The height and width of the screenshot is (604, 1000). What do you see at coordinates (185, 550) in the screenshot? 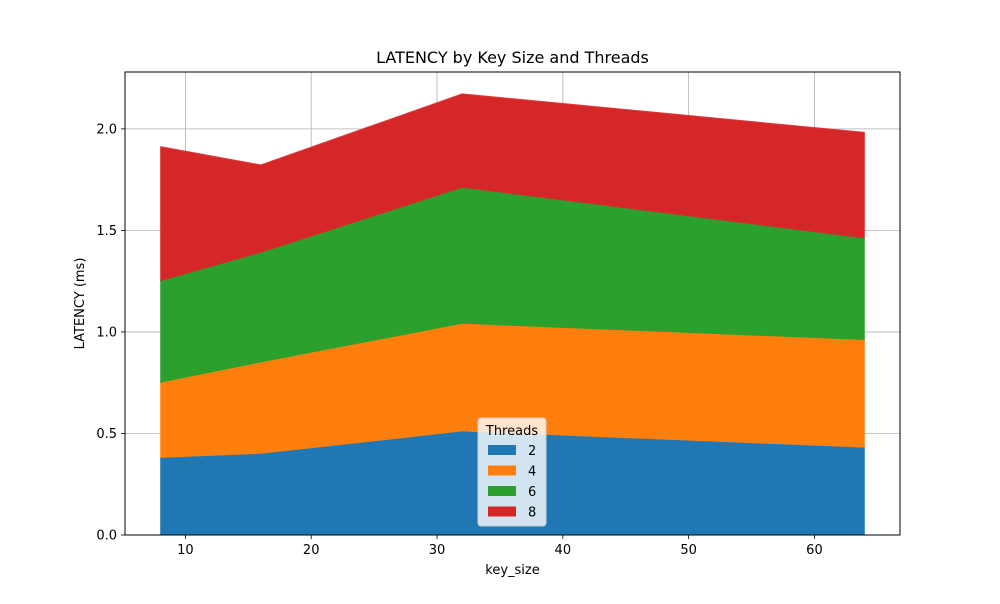
I see `x-tick-label: 10` at bounding box center [185, 550].